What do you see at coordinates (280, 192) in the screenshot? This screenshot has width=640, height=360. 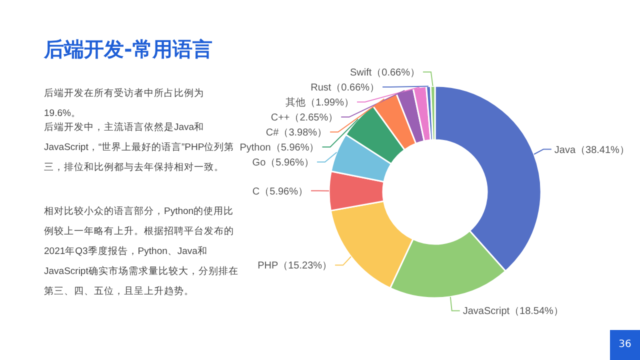 I see `slice-label: C（5.96%）` at bounding box center [280, 192].